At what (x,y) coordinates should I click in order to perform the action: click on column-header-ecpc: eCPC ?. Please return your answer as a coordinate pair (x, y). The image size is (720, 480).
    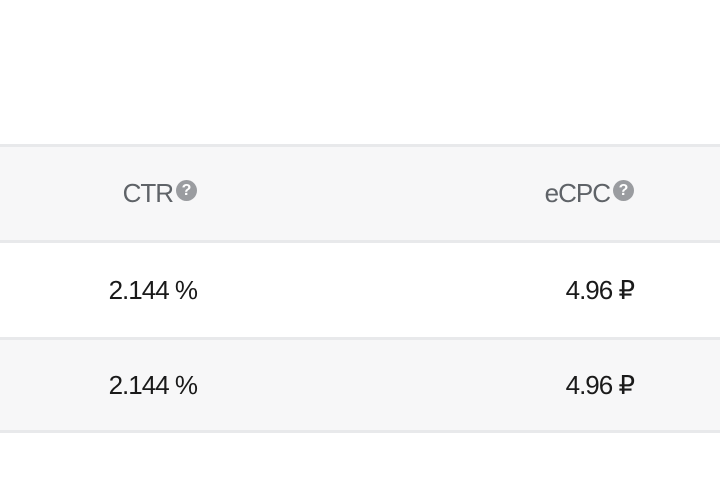
    Looking at the image, I should click on (589, 193).